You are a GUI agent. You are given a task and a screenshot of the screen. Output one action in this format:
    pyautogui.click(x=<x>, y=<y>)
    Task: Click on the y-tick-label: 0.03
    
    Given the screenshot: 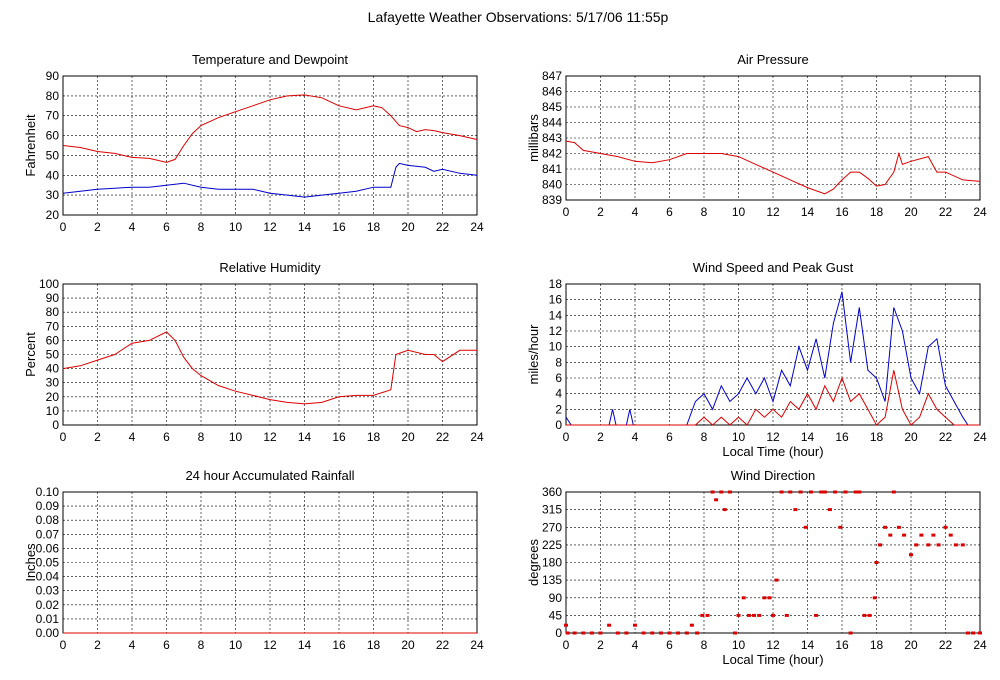 What is the action you would take?
    pyautogui.click(x=48, y=591)
    